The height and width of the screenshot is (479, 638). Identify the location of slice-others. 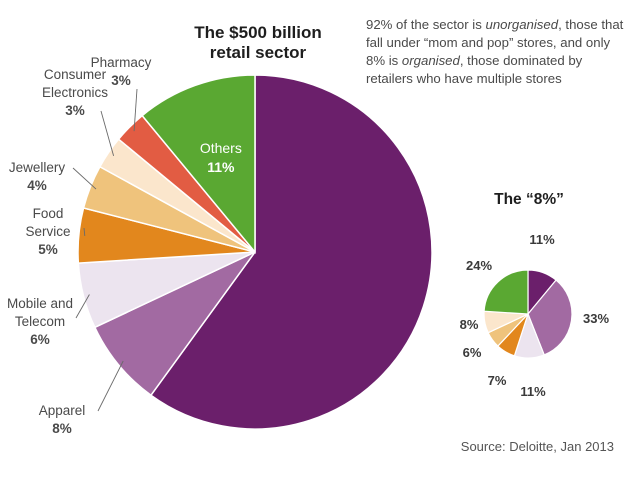
(198, 164).